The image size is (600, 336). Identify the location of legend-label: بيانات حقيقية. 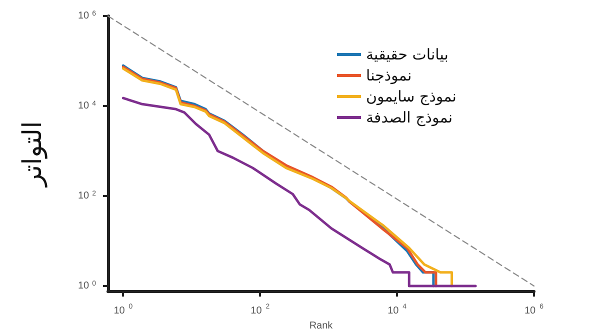
(407, 55).